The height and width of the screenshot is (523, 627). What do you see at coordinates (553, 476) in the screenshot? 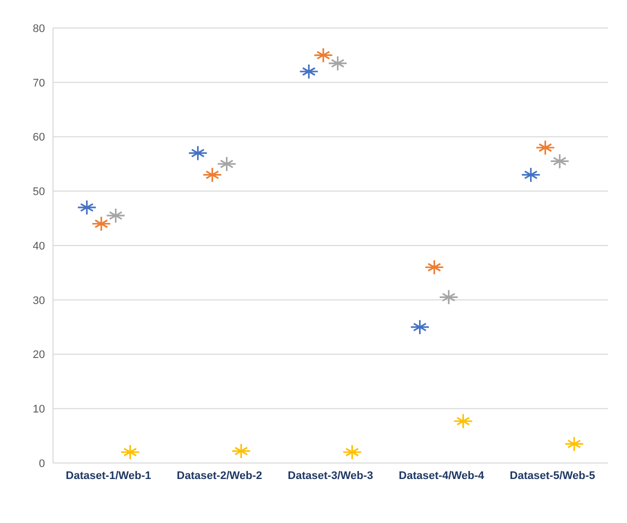
I see `x-tick-label: Dataset-5/Web-5` at bounding box center [553, 476].